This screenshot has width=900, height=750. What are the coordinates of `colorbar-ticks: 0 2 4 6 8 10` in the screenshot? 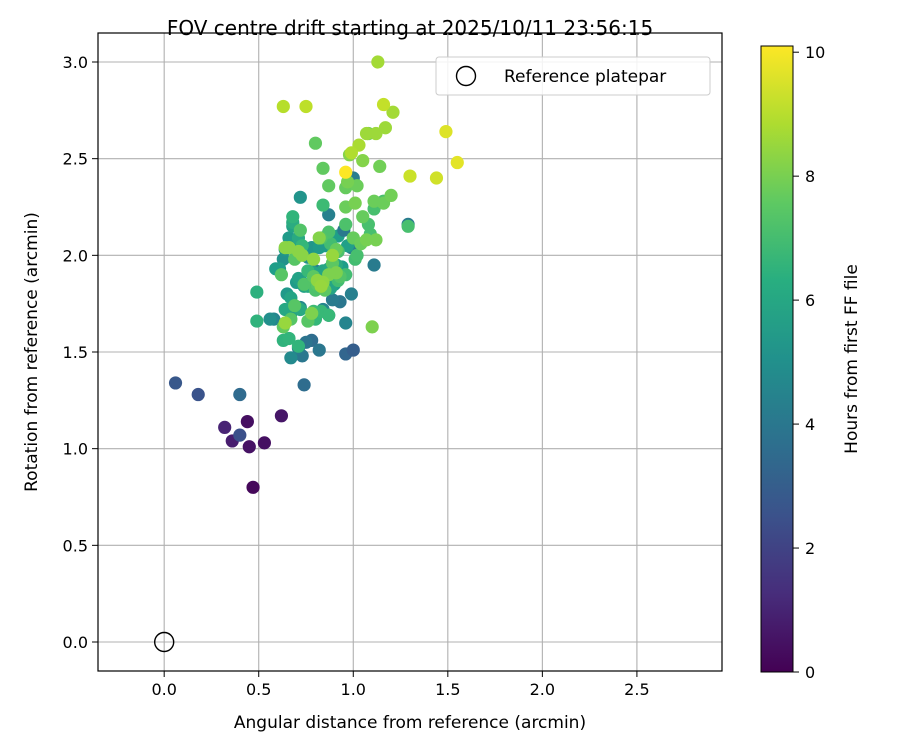 It's located at (809, 362).